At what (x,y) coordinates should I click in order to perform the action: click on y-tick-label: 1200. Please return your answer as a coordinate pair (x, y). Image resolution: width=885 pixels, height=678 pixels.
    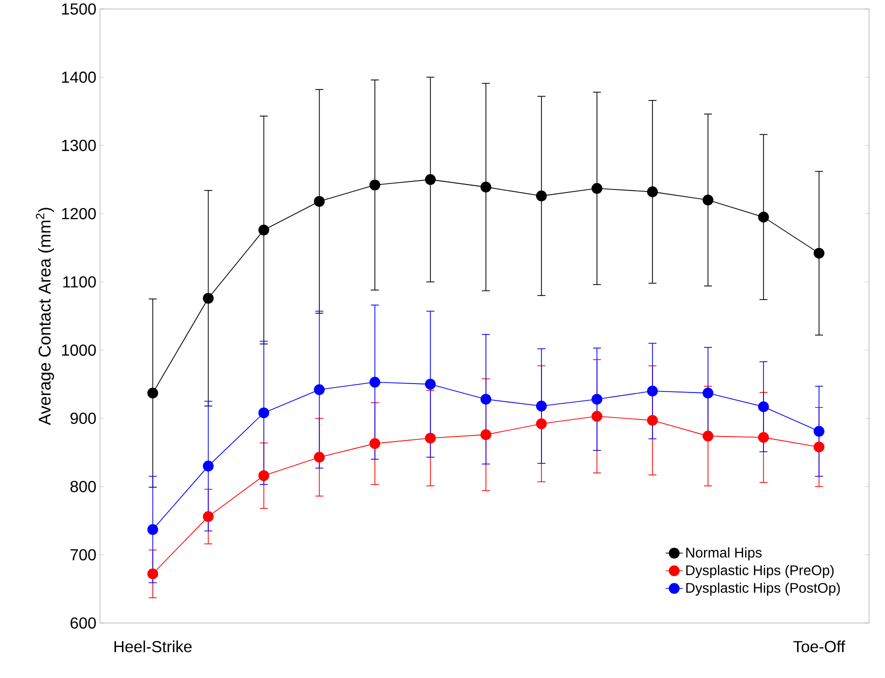
    Looking at the image, I should click on (79, 214).